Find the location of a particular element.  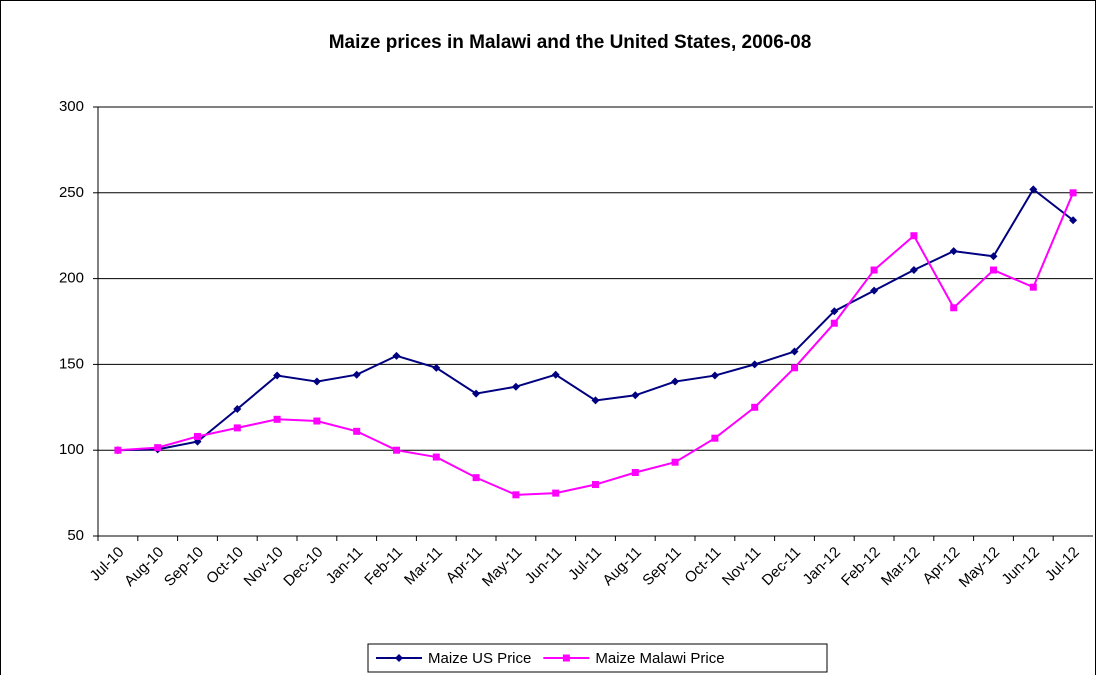

legend-box is located at coordinates (597, 658).